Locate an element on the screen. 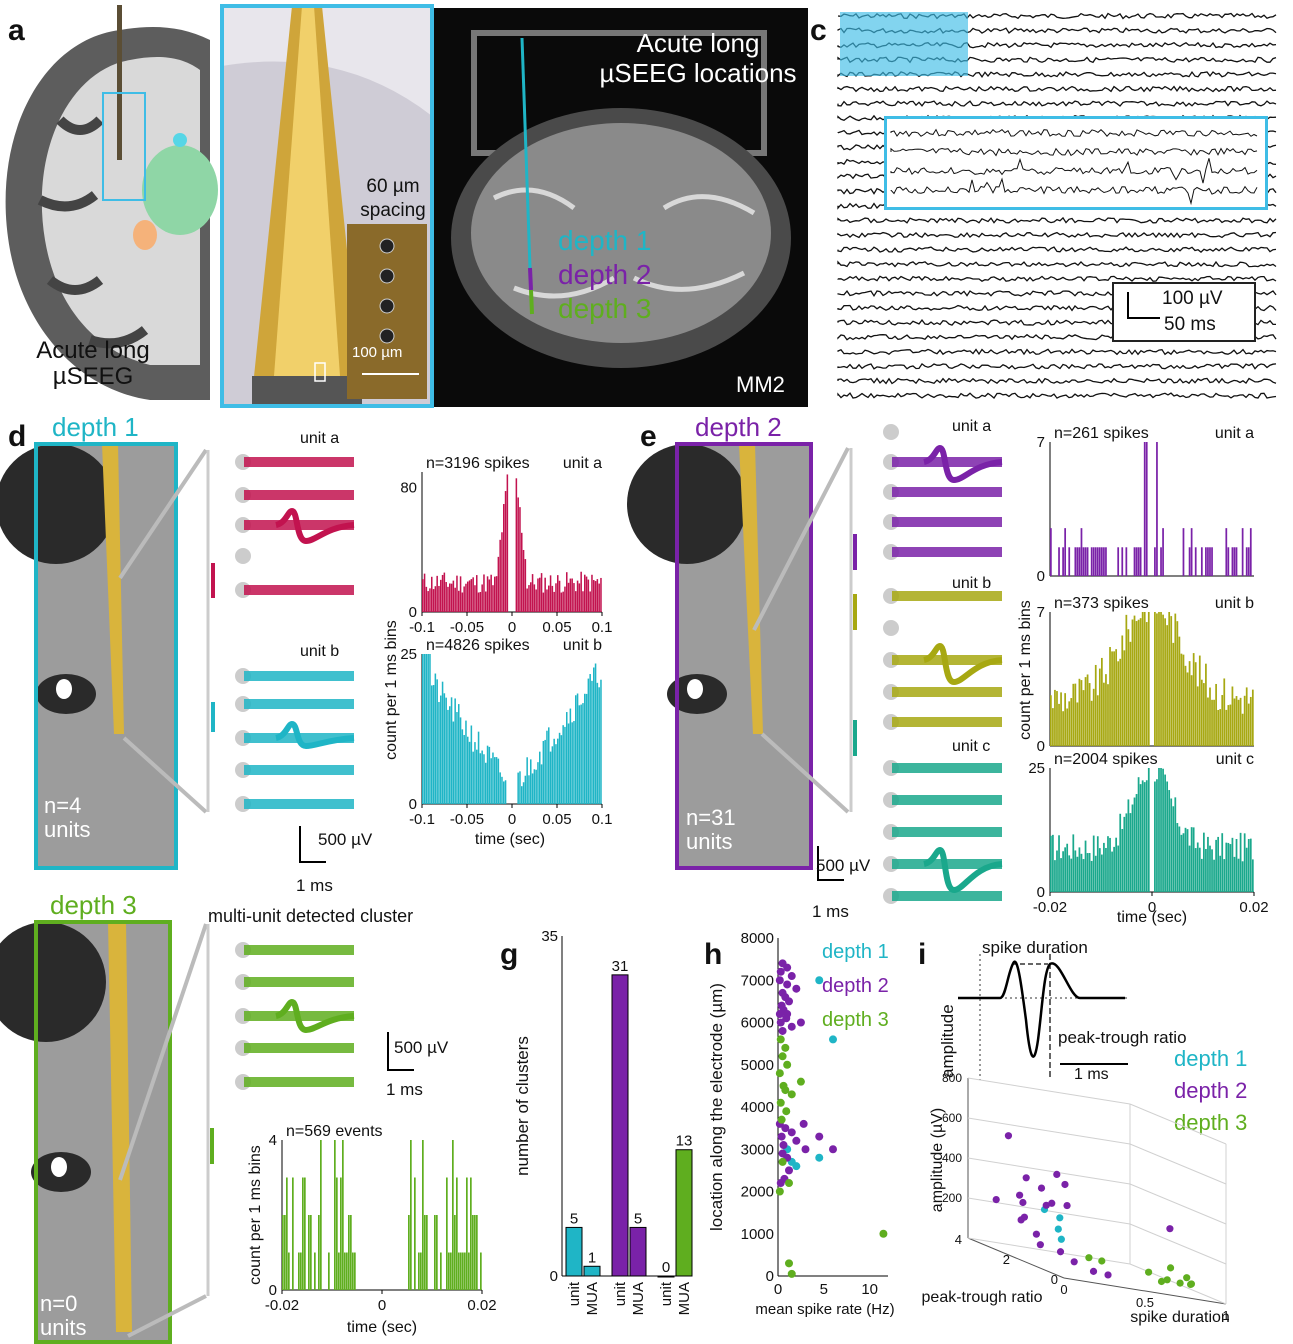 This screenshot has height=1344, width=1293. scatter-point-depth3 is located at coordinates (791, 1094).